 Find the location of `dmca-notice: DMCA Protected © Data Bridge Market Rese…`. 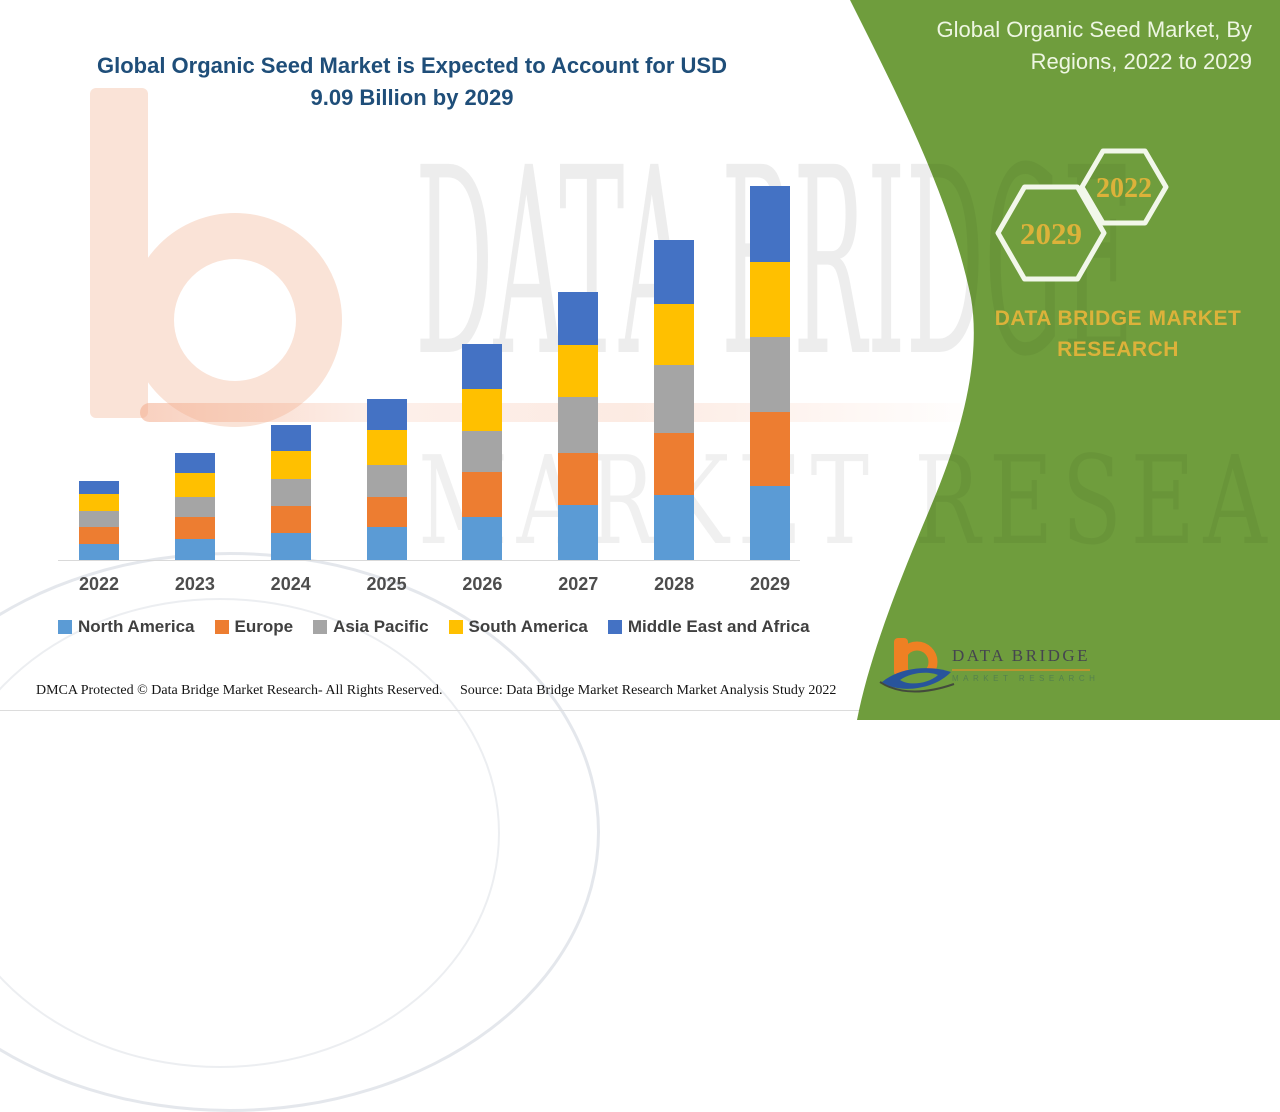

dmca-notice: DMCA Protected © Data Bridge Market Rese… is located at coordinates (239, 690).